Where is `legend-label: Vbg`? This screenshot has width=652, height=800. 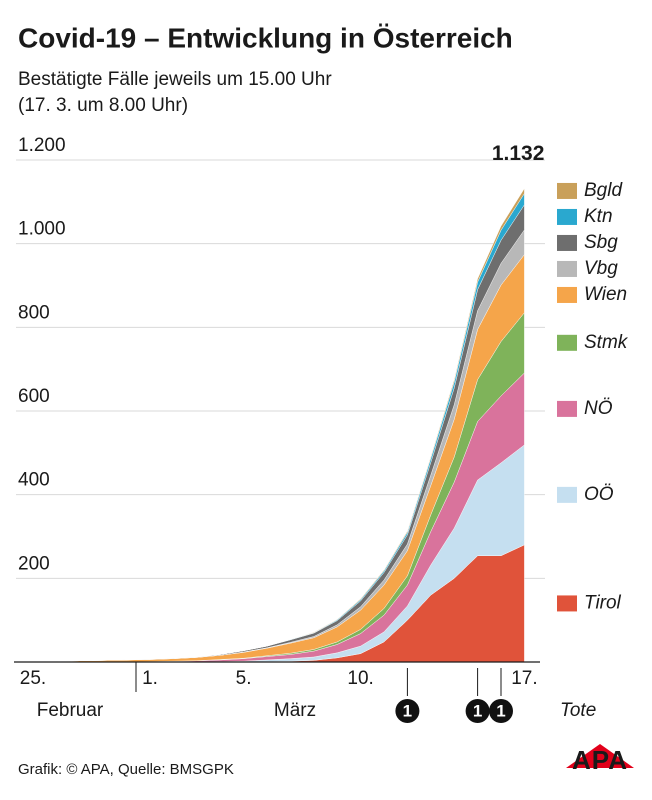 legend-label: Vbg is located at coordinates (601, 268).